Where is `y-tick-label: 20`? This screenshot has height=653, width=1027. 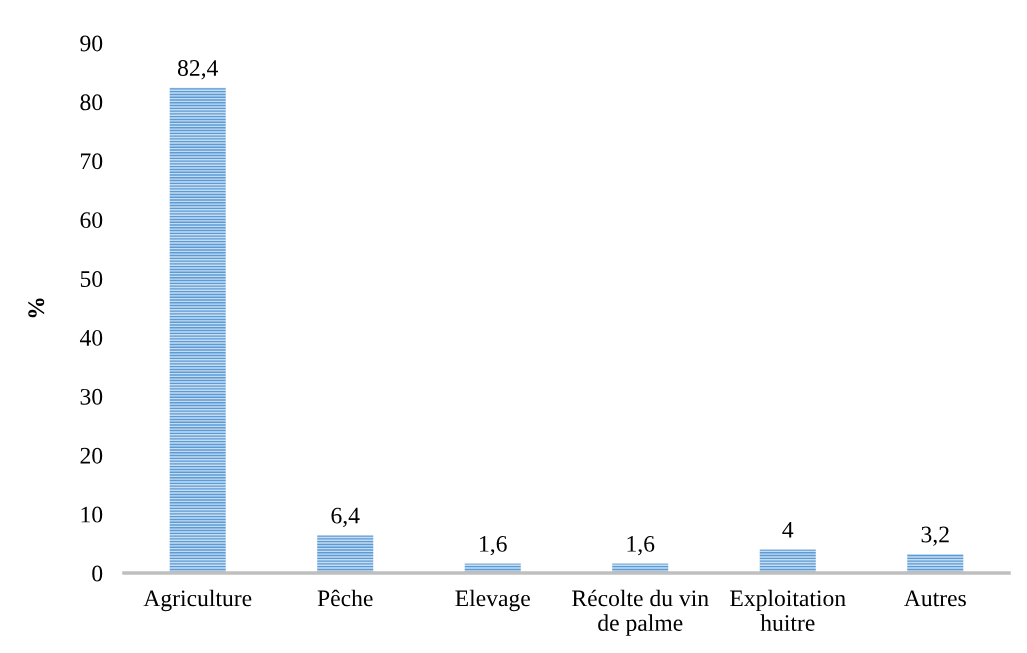 y-tick-label: 20 is located at coordinates (91, 455).